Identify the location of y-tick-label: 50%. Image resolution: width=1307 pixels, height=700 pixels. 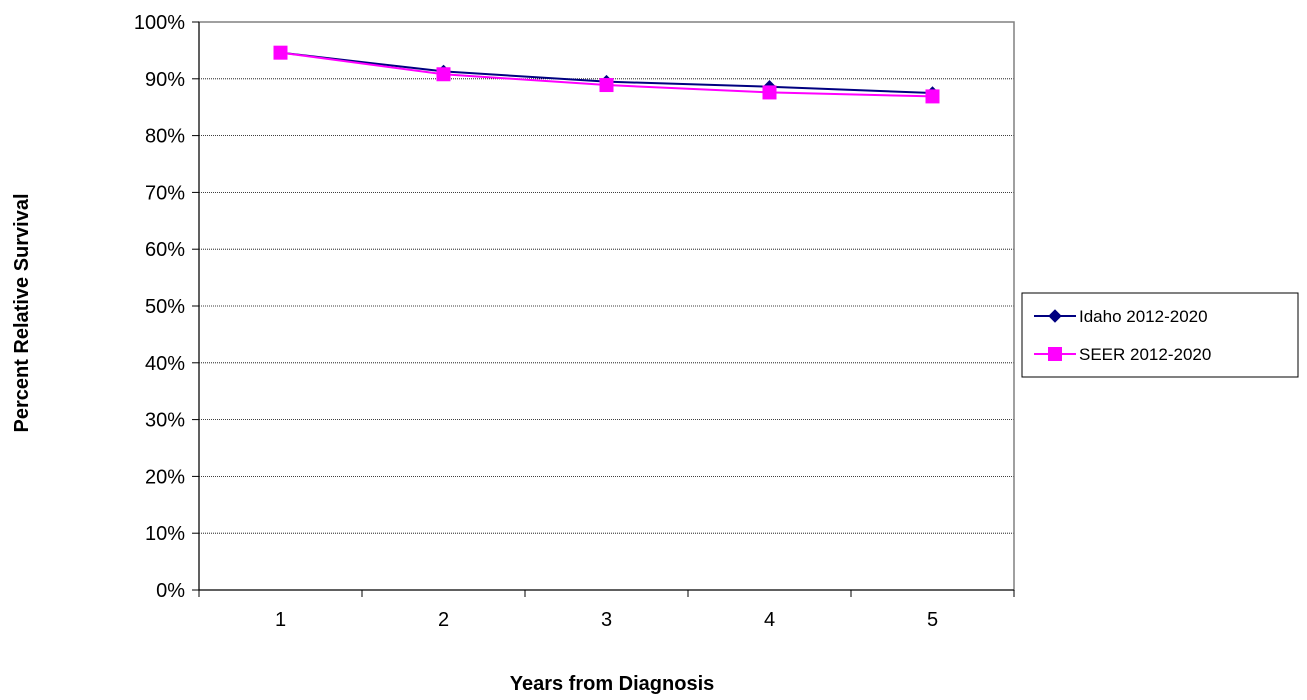
(165, 307).